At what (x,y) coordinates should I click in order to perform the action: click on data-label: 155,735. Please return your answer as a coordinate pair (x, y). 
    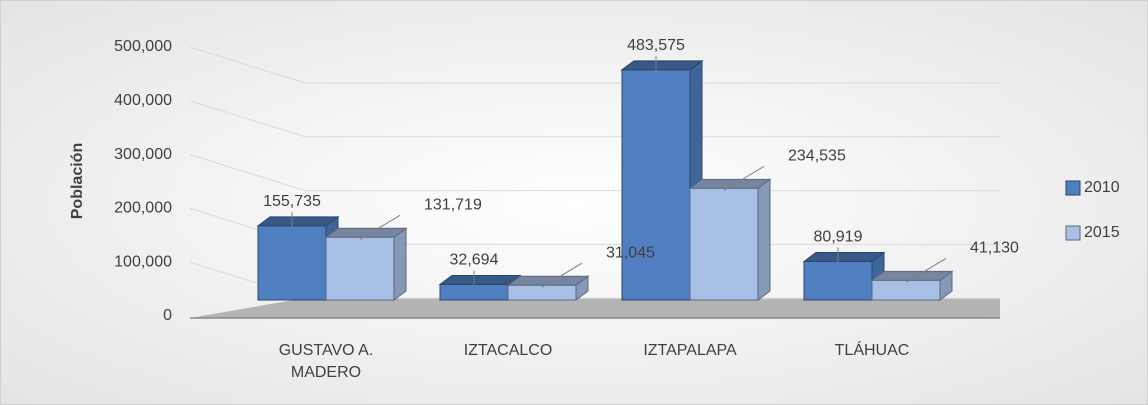
    Looking at the image, I should click on (292, 201).